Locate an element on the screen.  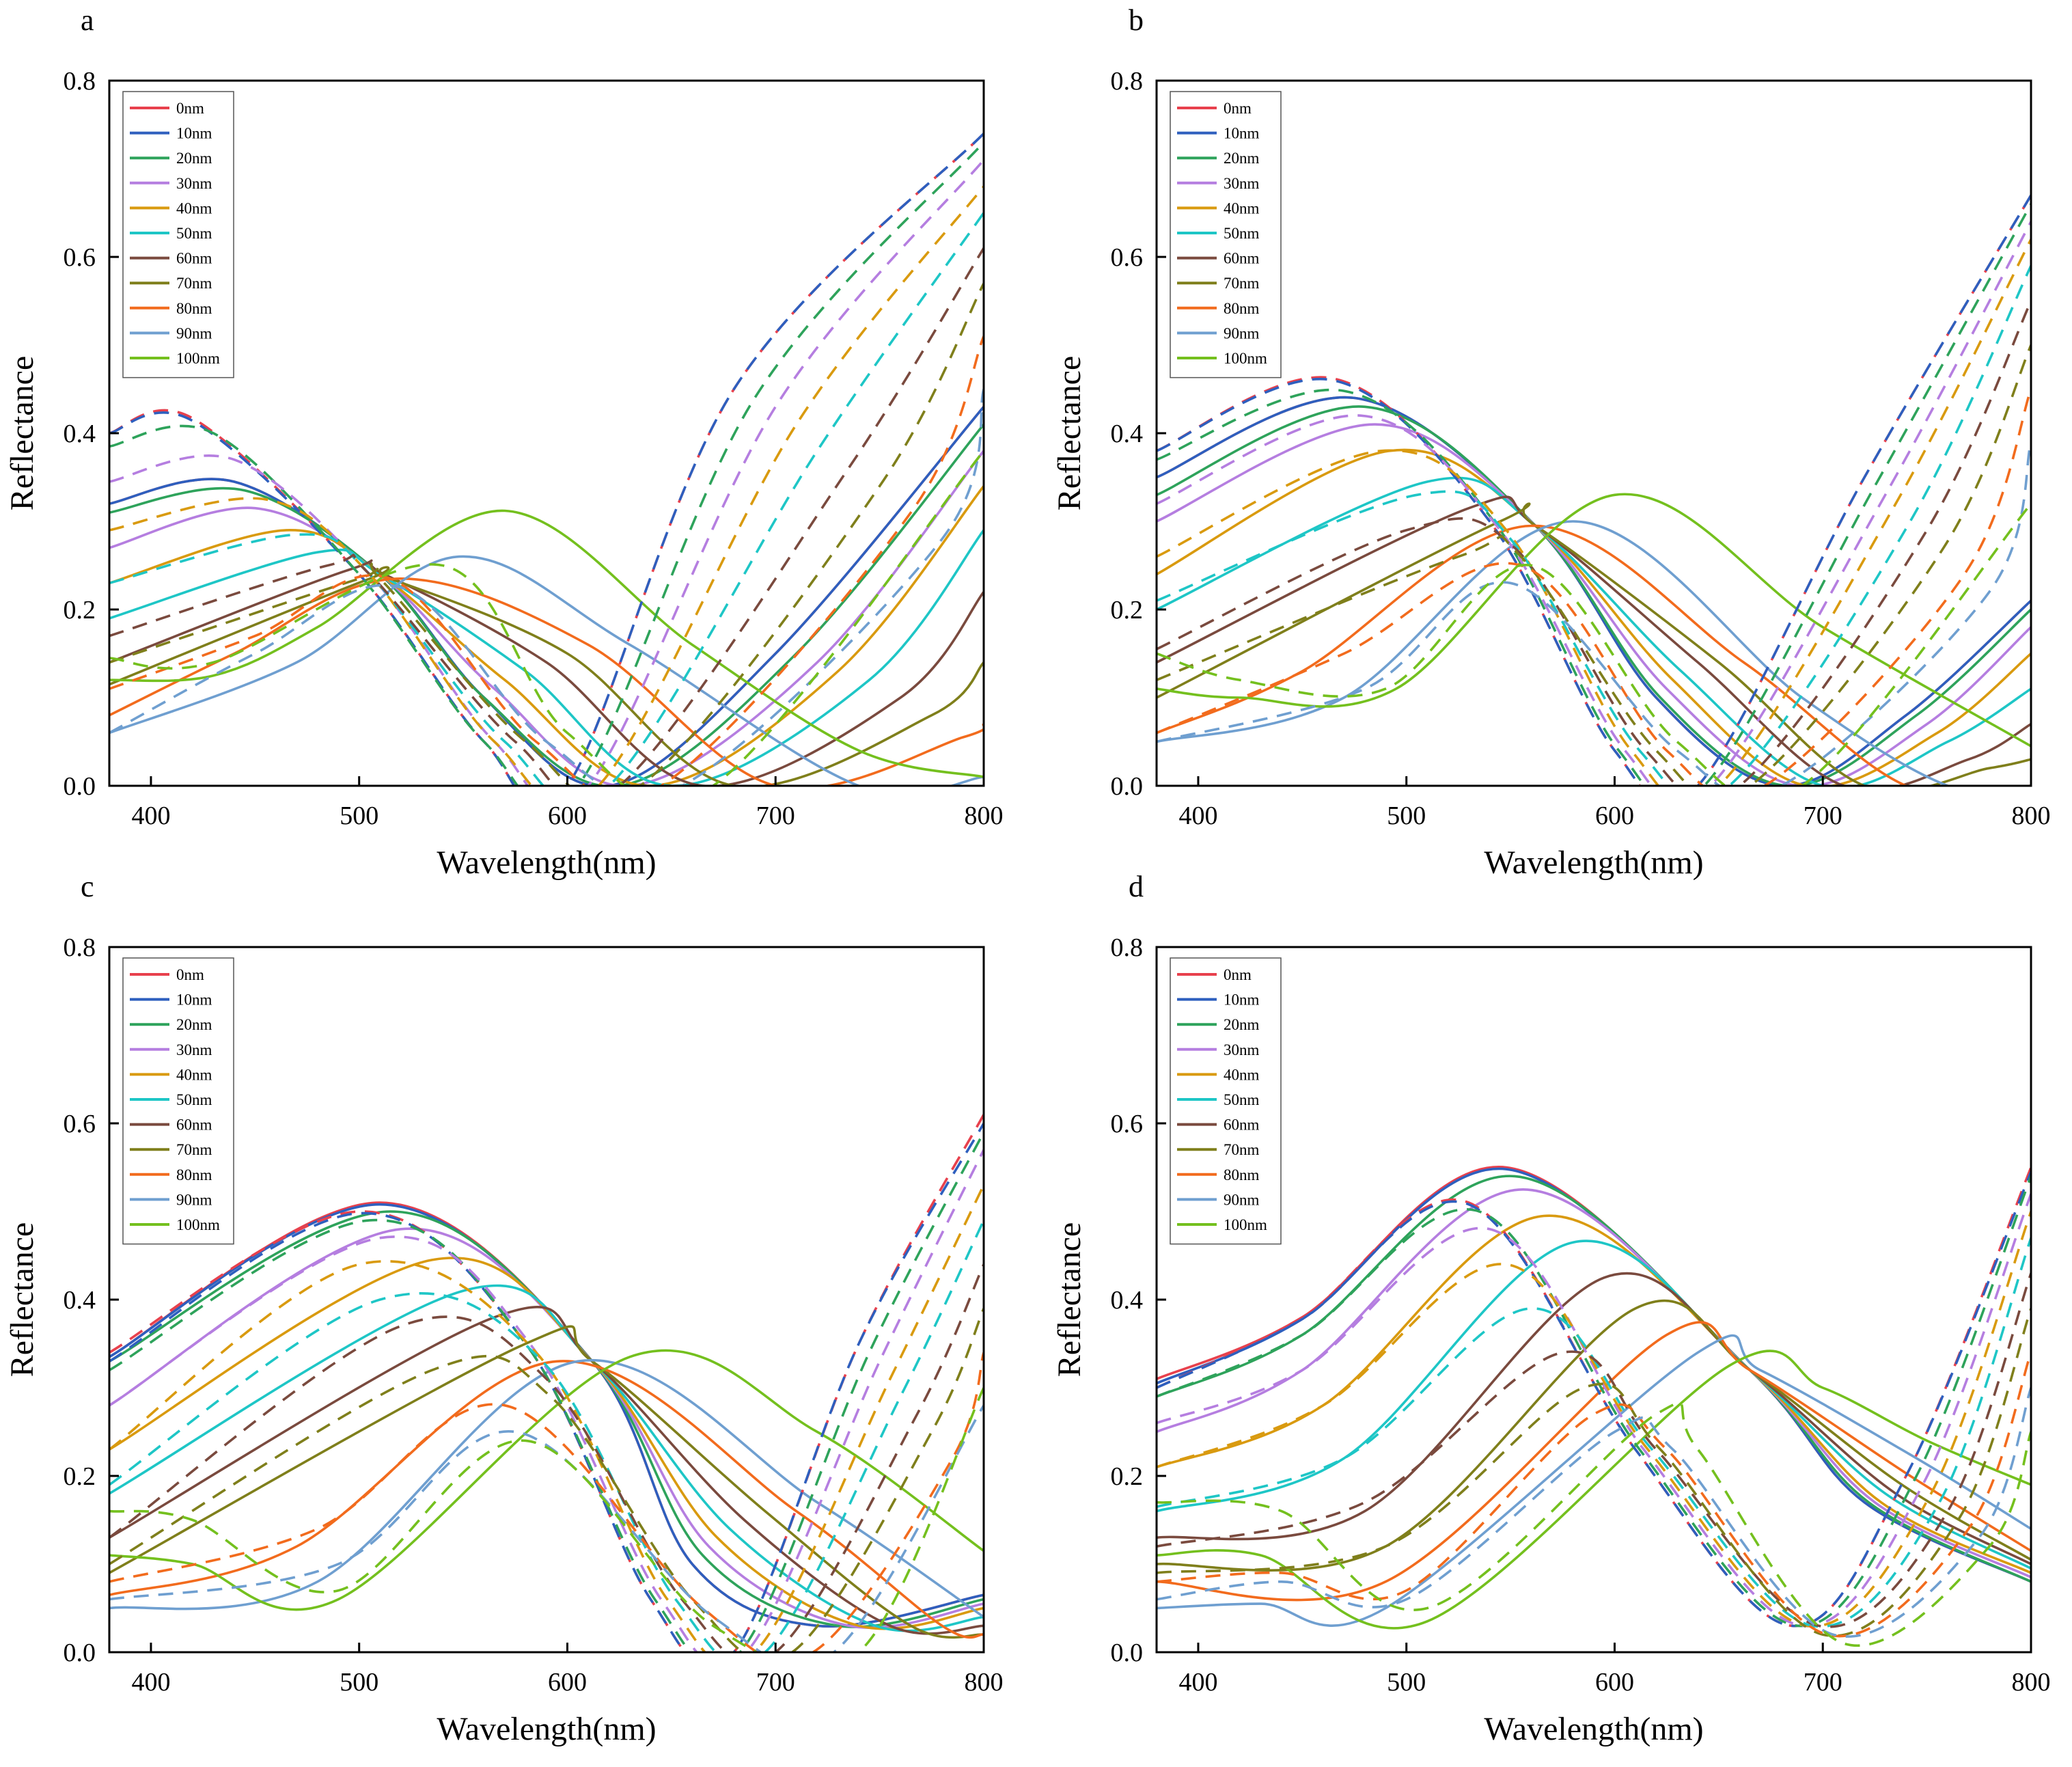
series-line-100nm-solid is located at coordinates (546, 643).